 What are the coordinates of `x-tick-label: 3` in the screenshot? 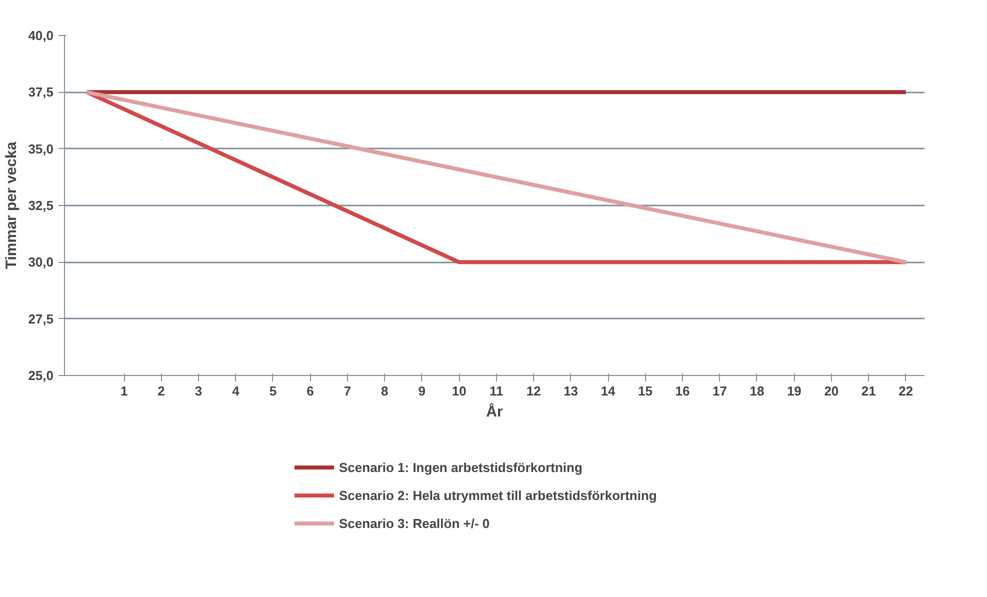 It's located at (198, 391).